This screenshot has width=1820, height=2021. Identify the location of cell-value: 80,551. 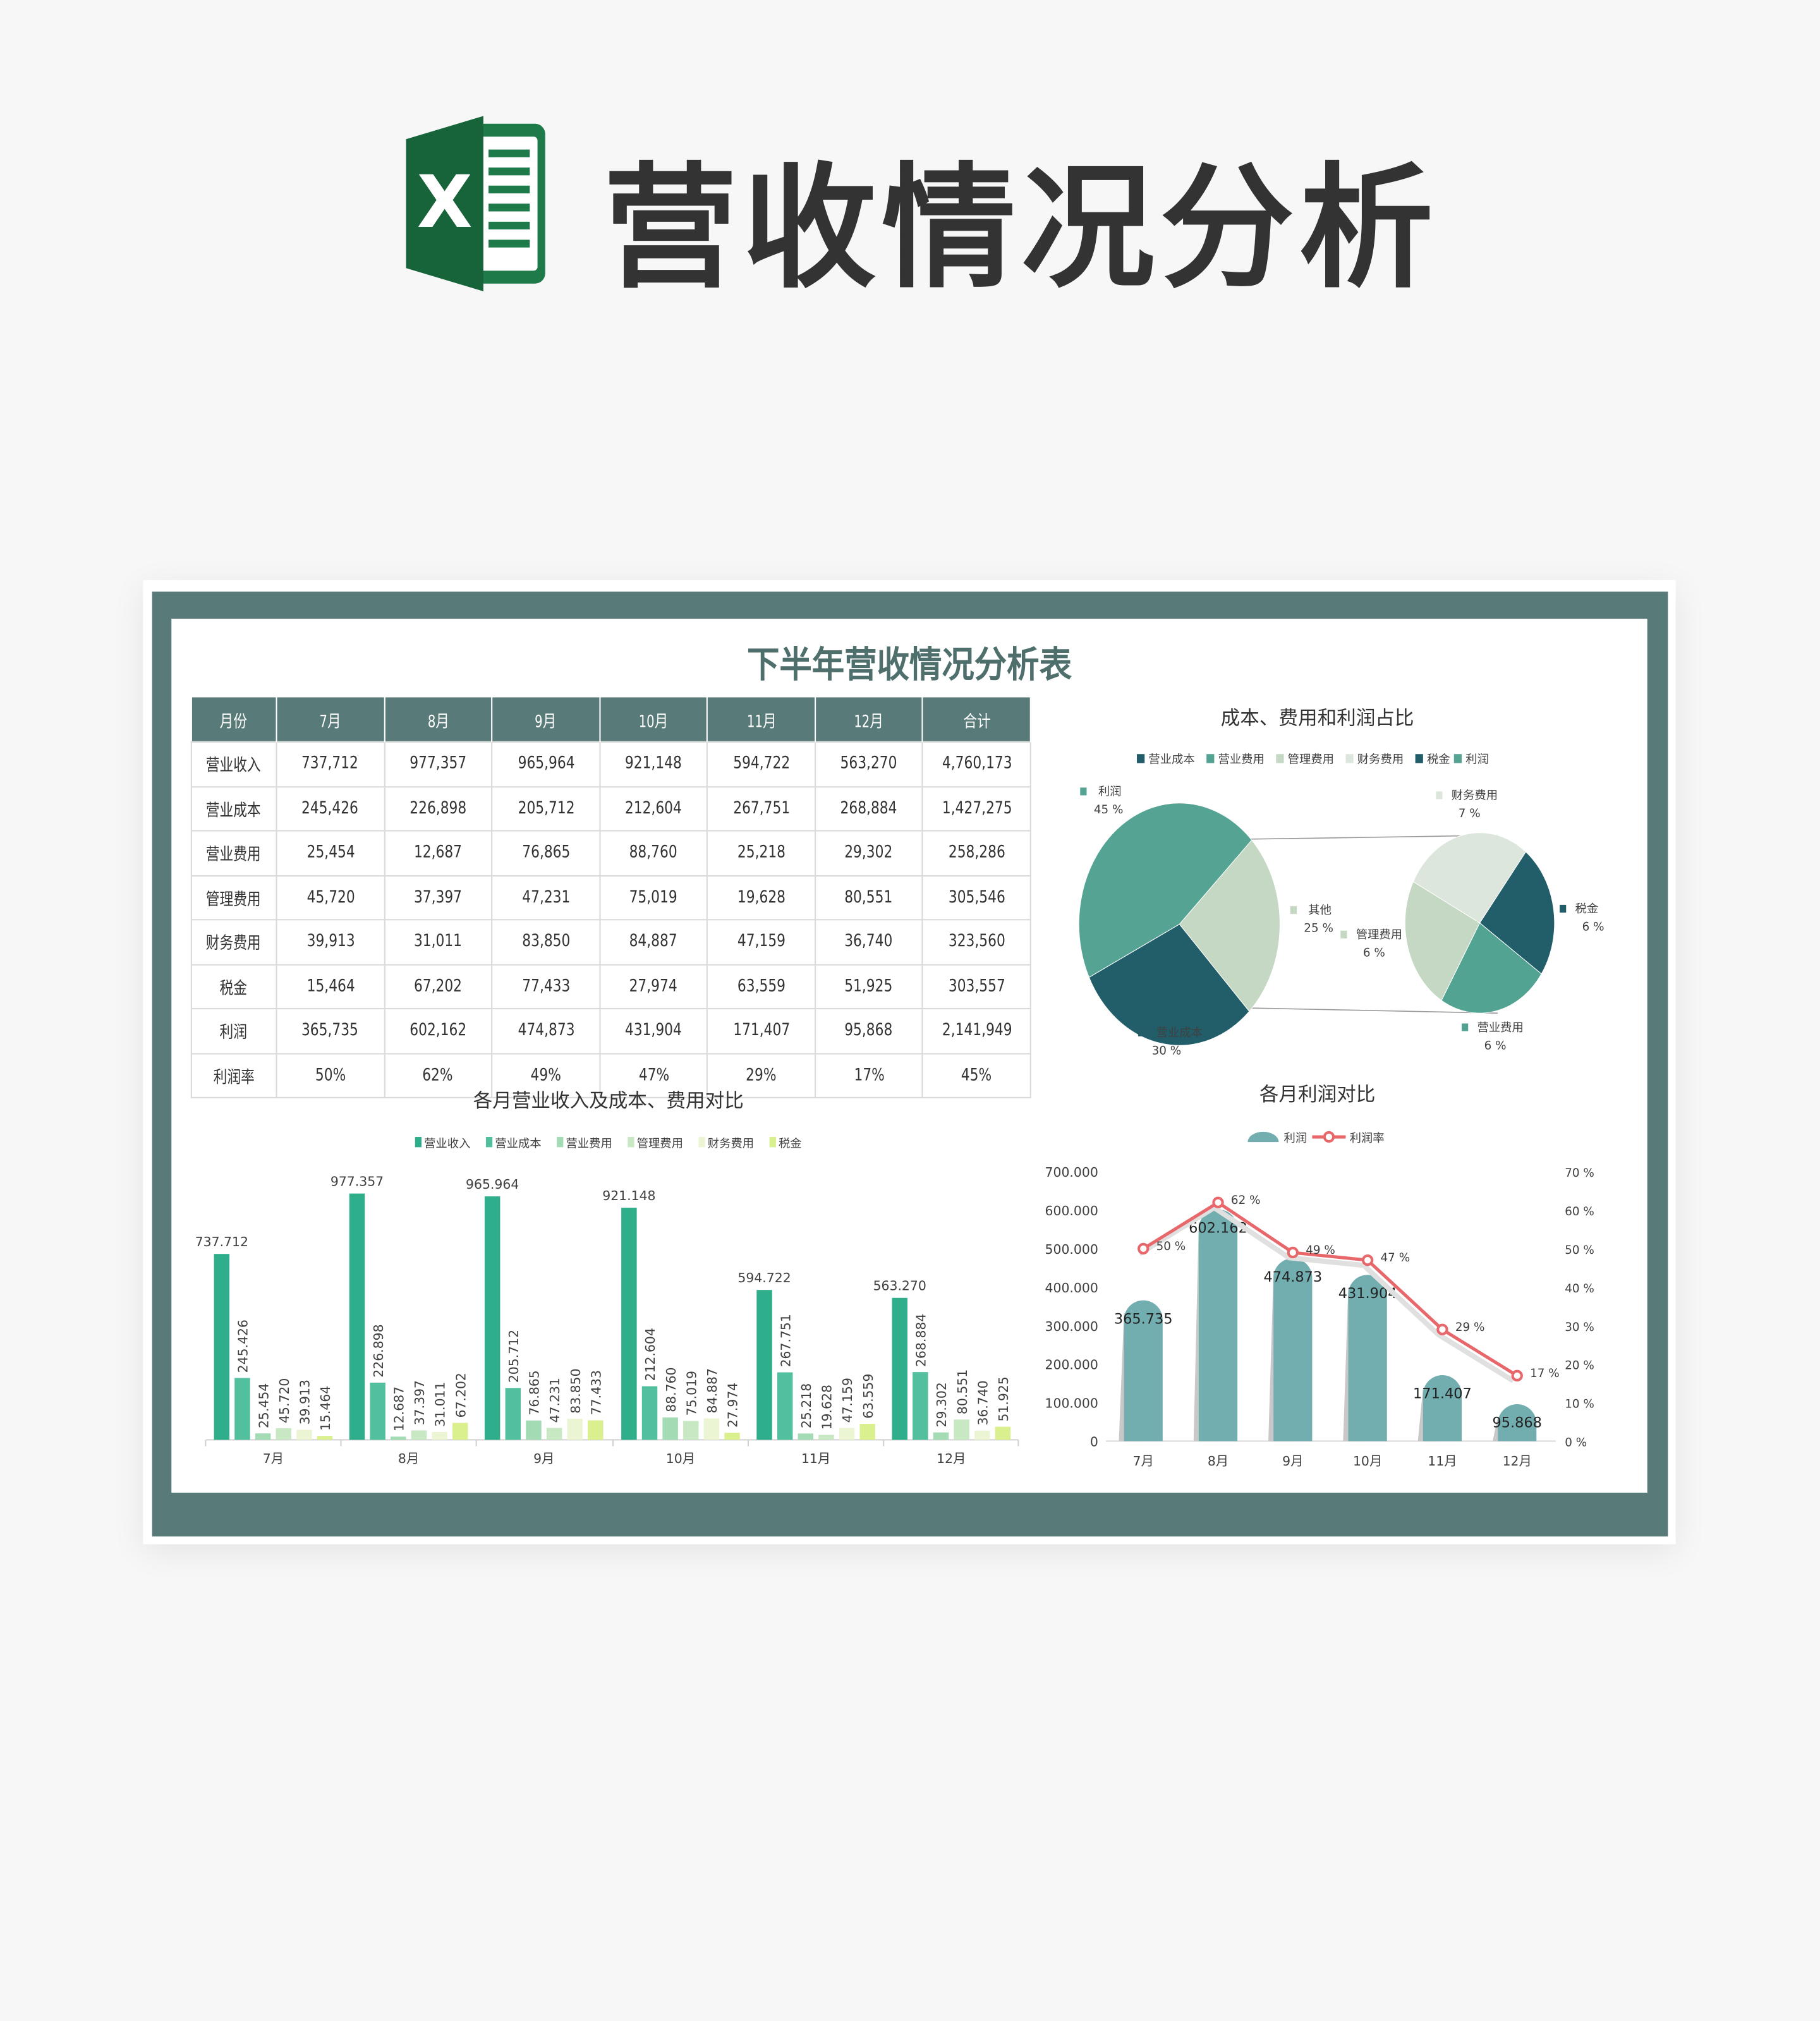
(868, 897).